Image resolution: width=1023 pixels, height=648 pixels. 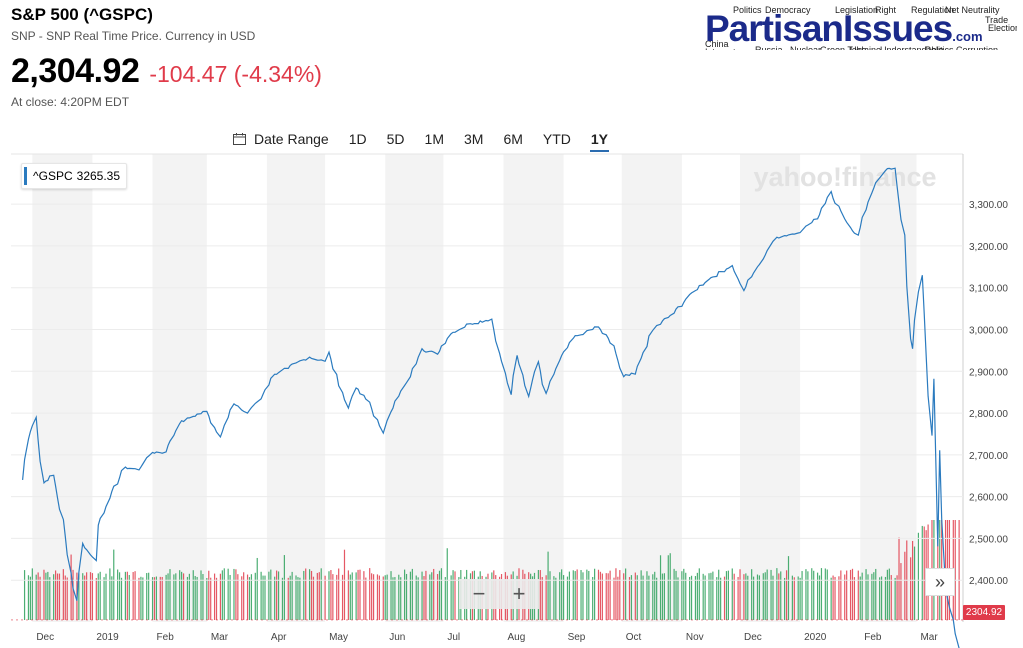 What do you see at coordinates (753, 637) in the screenshot?
I see `x-tick-label: Dec` at bounding box center [753, 637].